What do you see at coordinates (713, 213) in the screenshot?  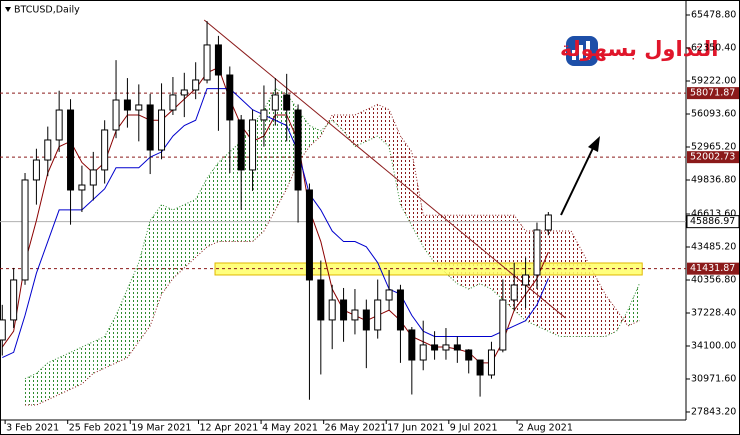 I see `y-tick-label: 46613.60` at bounding box center [713, 213].